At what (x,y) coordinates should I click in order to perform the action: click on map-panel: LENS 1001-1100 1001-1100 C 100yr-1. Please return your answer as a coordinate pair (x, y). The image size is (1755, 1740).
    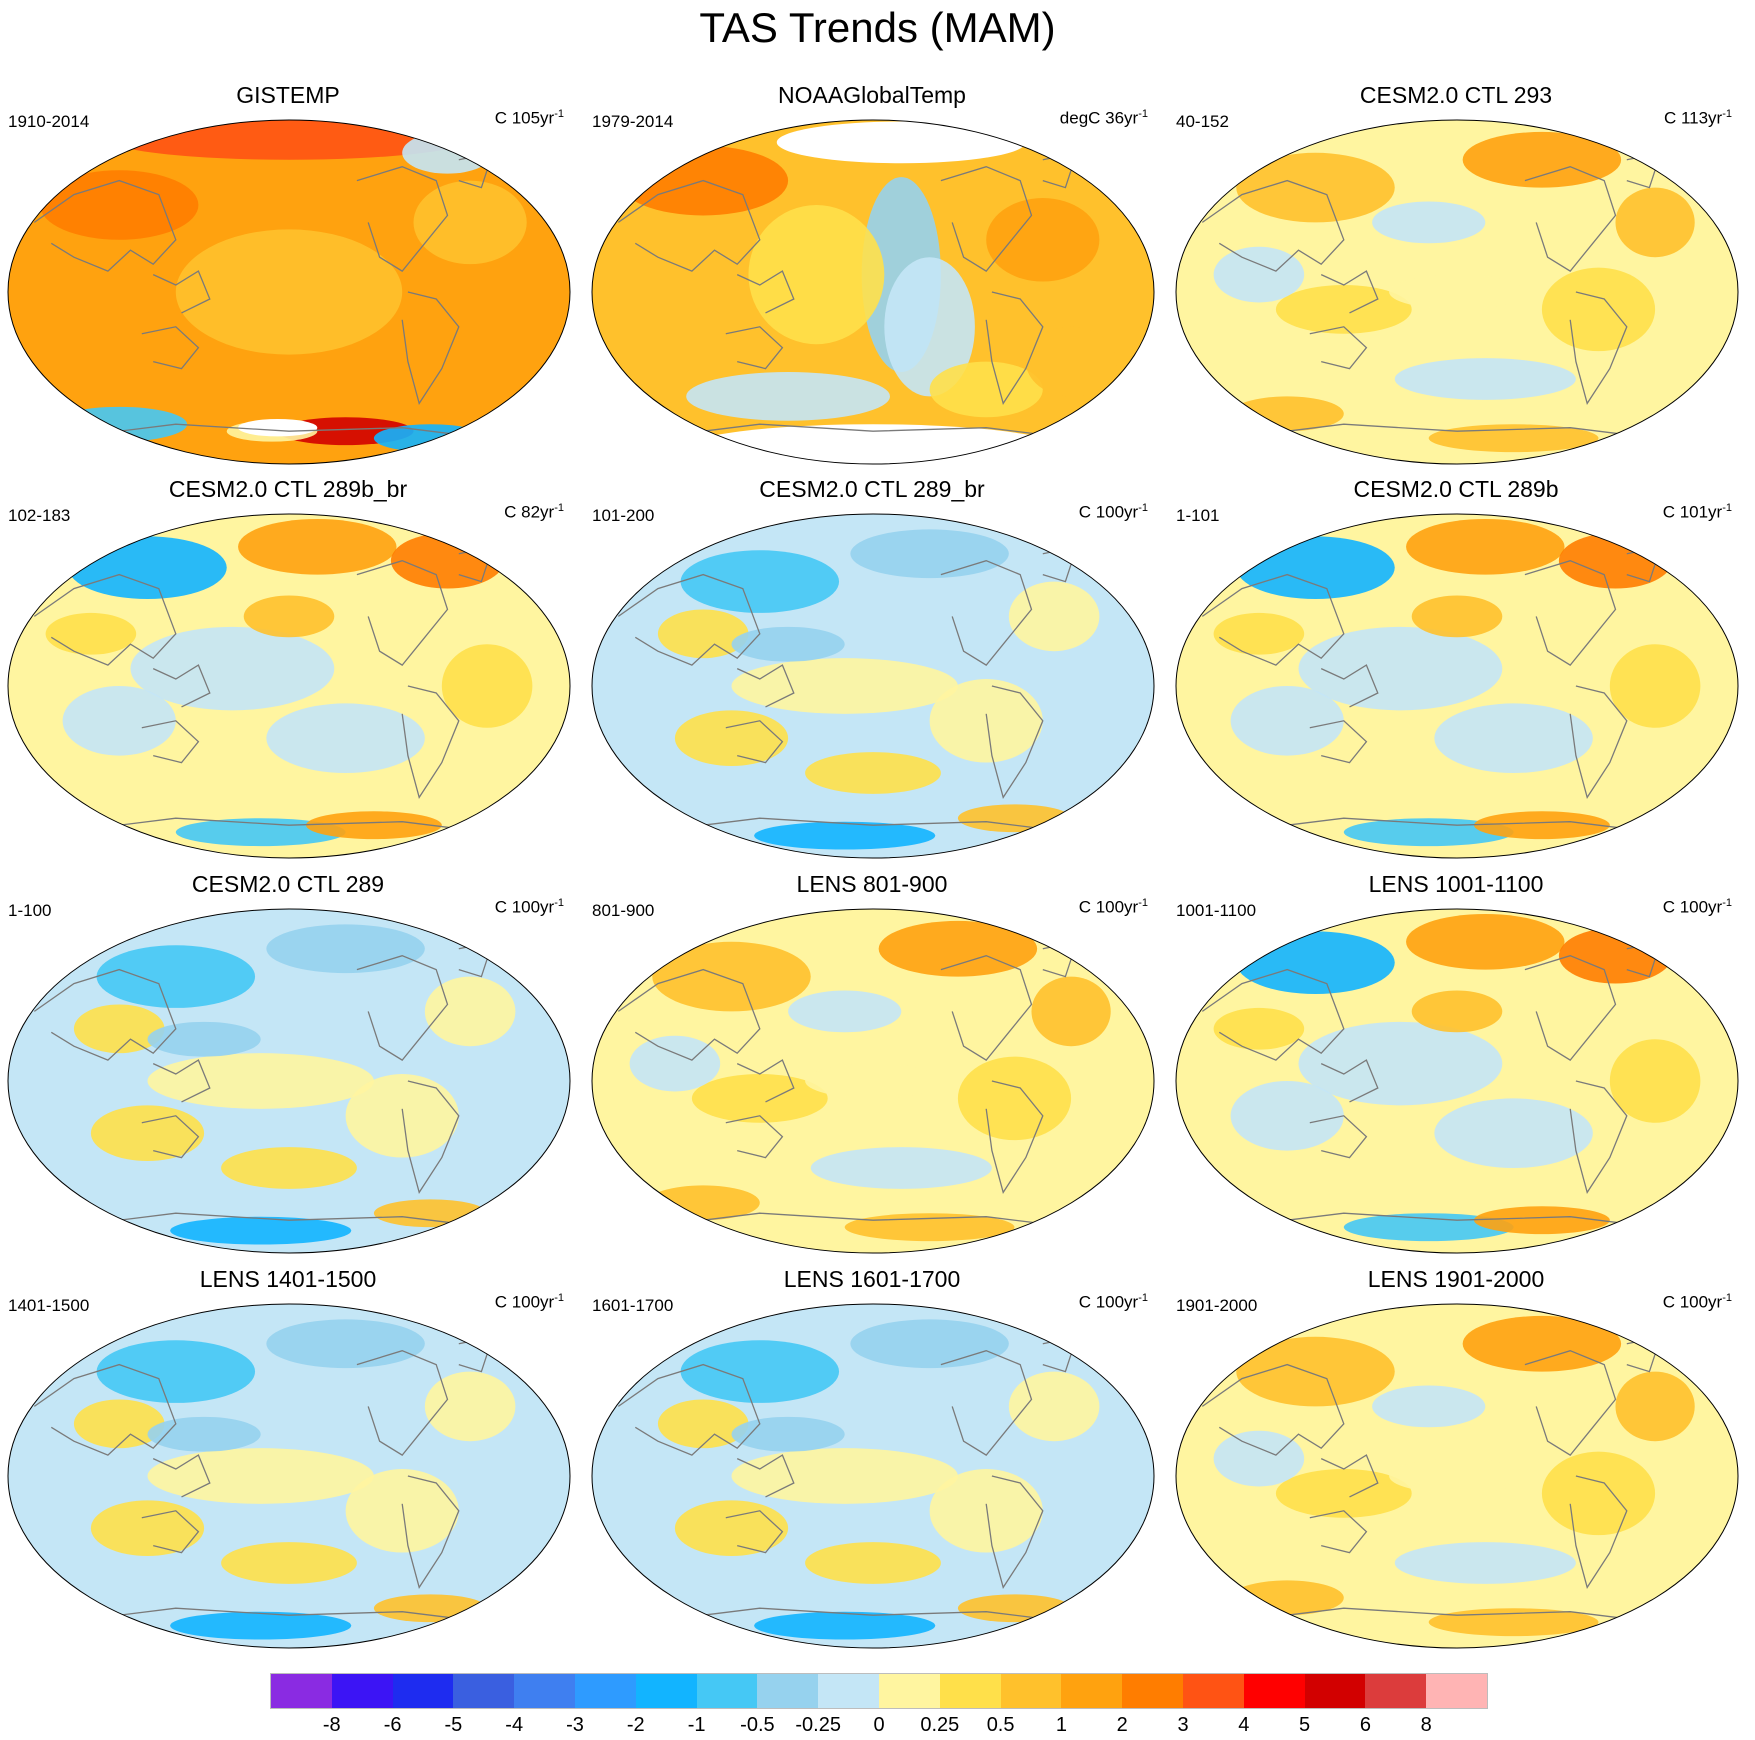
    Looking at the image, I should click on (1456, 1059).